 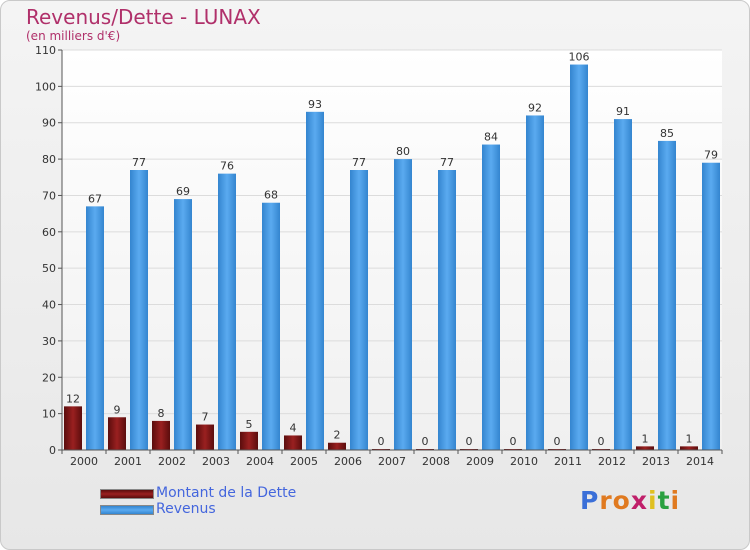 I want to click on y-tick-label: 100, so click(x=45, y=86).